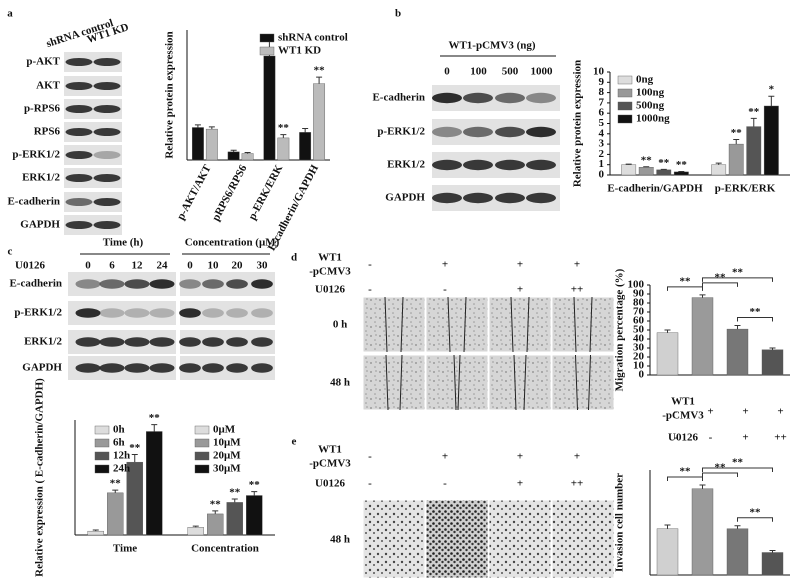 The image size is (800, 588). I want to click on timepoint-label: 48 h, so click(340, 383).